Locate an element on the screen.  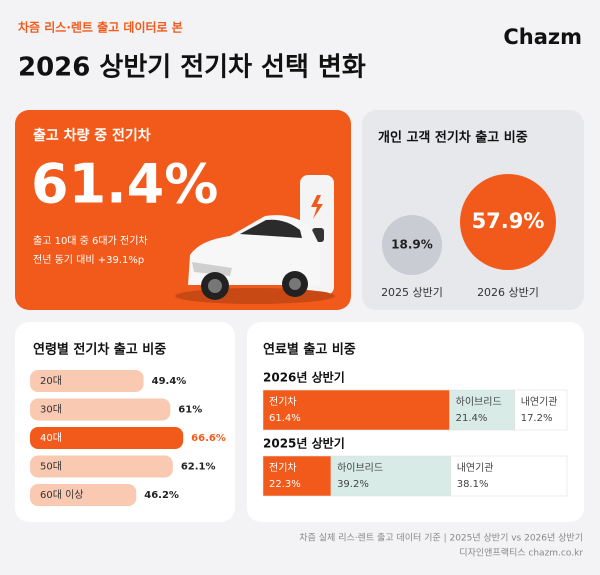
car-illustration is located at coordinates (255, 239).